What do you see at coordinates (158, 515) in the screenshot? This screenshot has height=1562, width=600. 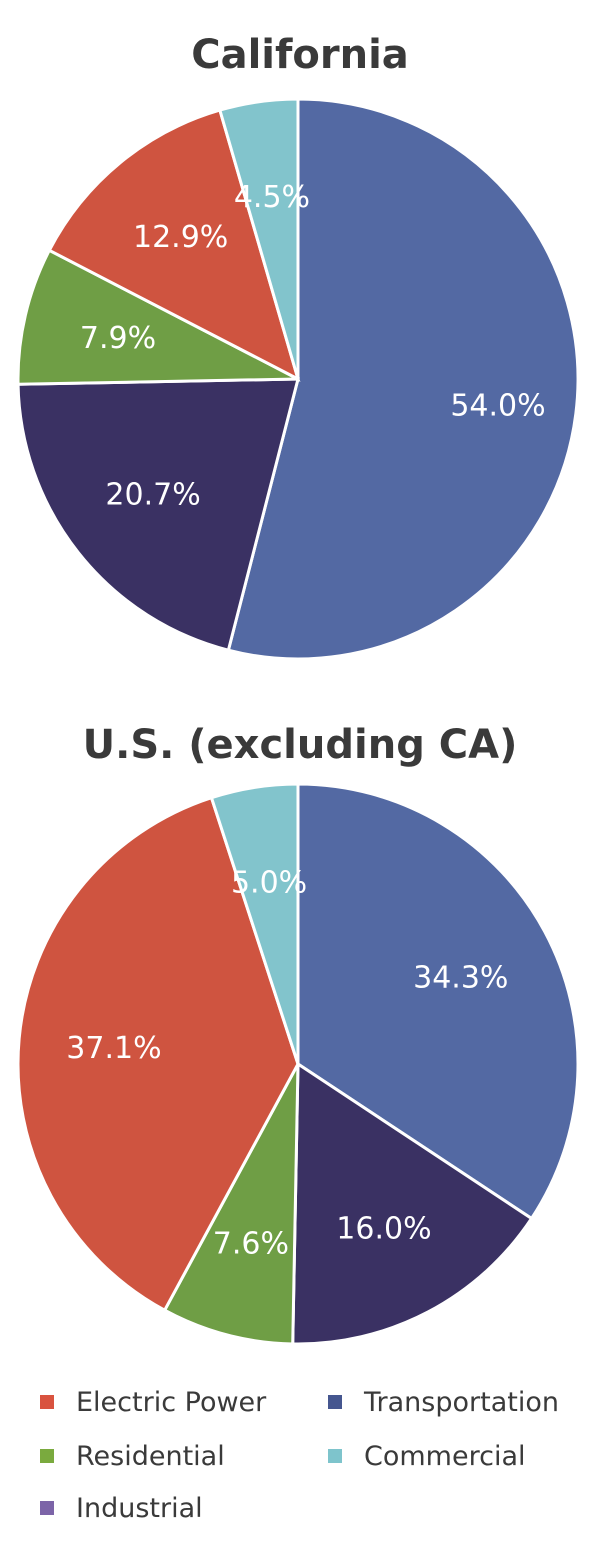 I see `california-slice-industrial` at bounding box center [158, 515].